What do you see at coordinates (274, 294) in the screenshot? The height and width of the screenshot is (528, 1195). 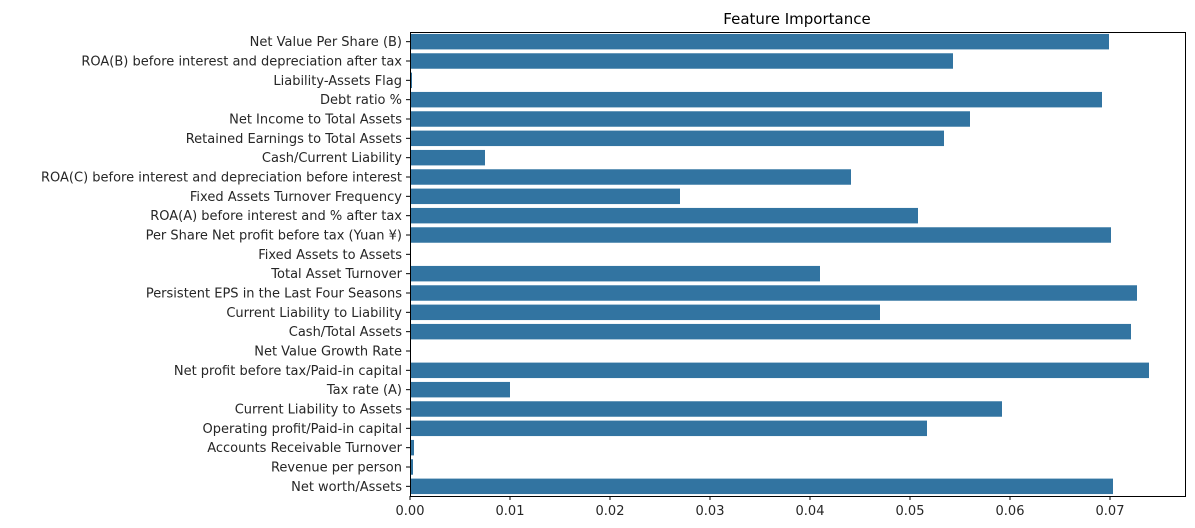 I see `category-label-13: Persistent EPS in the Last Four Seasons` at bounding box center [274, 294].